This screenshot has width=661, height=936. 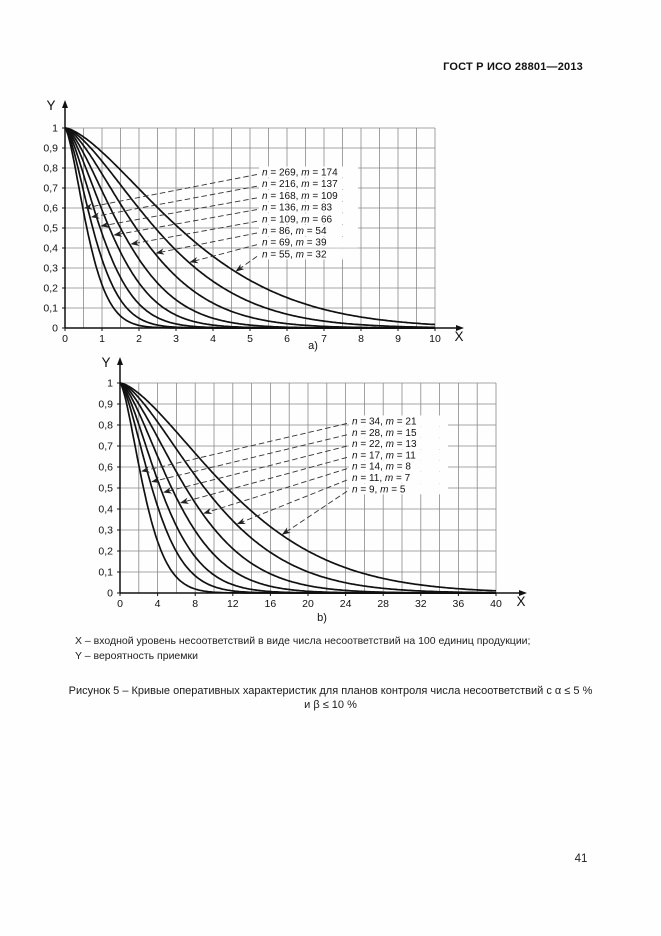 I want to click on legend-label-a-4: n = 109, m = 66, so click(x=297, y=219).